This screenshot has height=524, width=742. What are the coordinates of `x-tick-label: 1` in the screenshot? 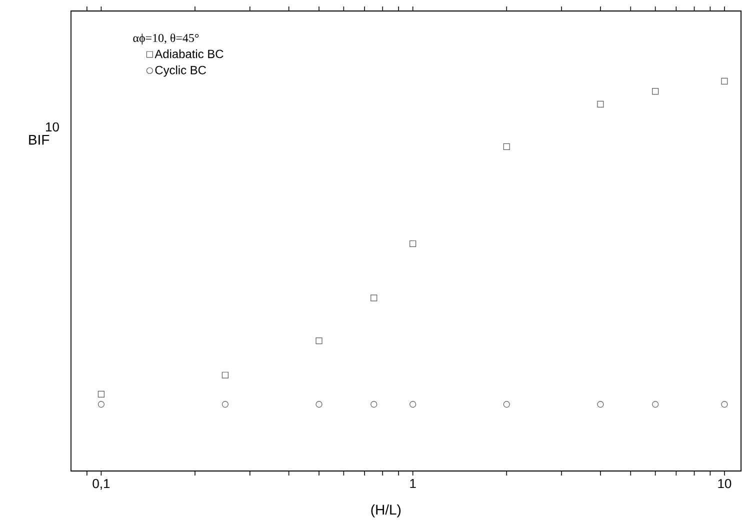 It's located at (413, 483).